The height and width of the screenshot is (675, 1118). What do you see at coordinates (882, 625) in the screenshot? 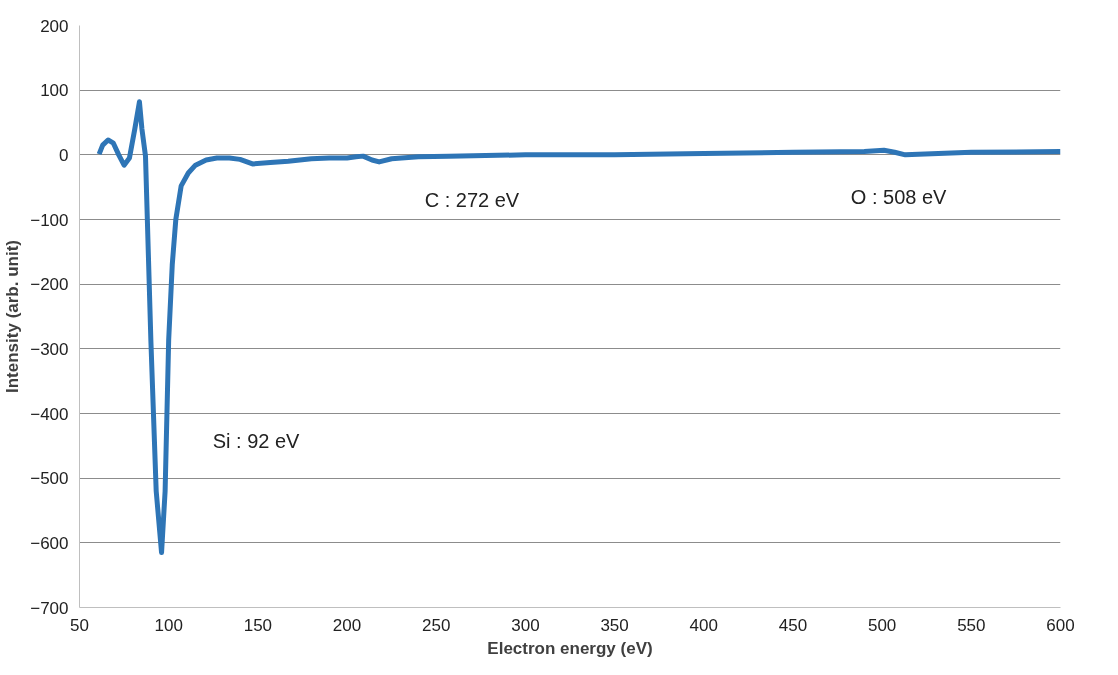
I see `x-tick-label: 500` at bounding box center [882, 625].